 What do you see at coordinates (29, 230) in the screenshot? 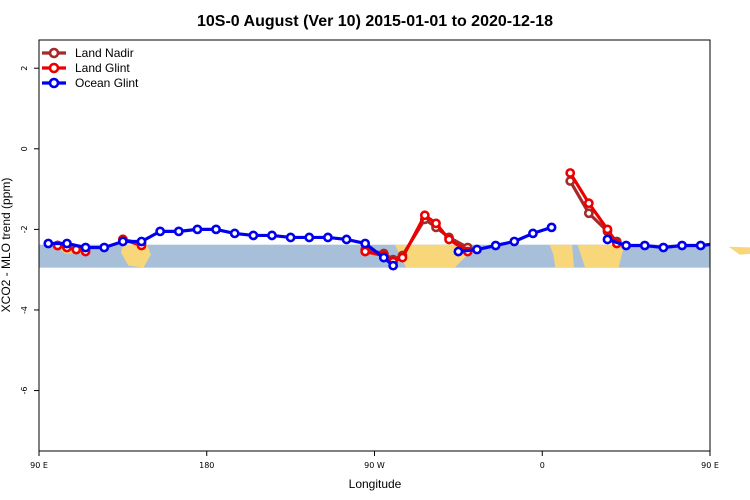
I see `y-axis: 2 0 -2 -4 -6` at bounding box center [29, 230].